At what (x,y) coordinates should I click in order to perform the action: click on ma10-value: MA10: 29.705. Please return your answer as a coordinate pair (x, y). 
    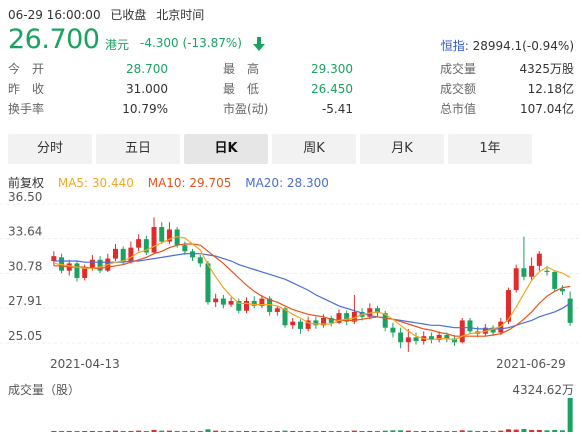
    Looking at the image, I should click on (189, 183).